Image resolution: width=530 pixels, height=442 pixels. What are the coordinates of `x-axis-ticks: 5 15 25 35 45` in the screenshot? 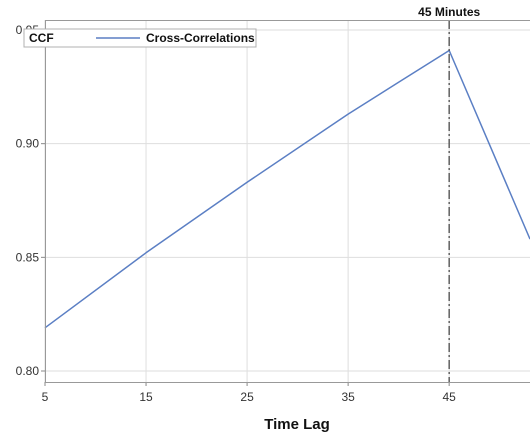 It's located at (249, 393).